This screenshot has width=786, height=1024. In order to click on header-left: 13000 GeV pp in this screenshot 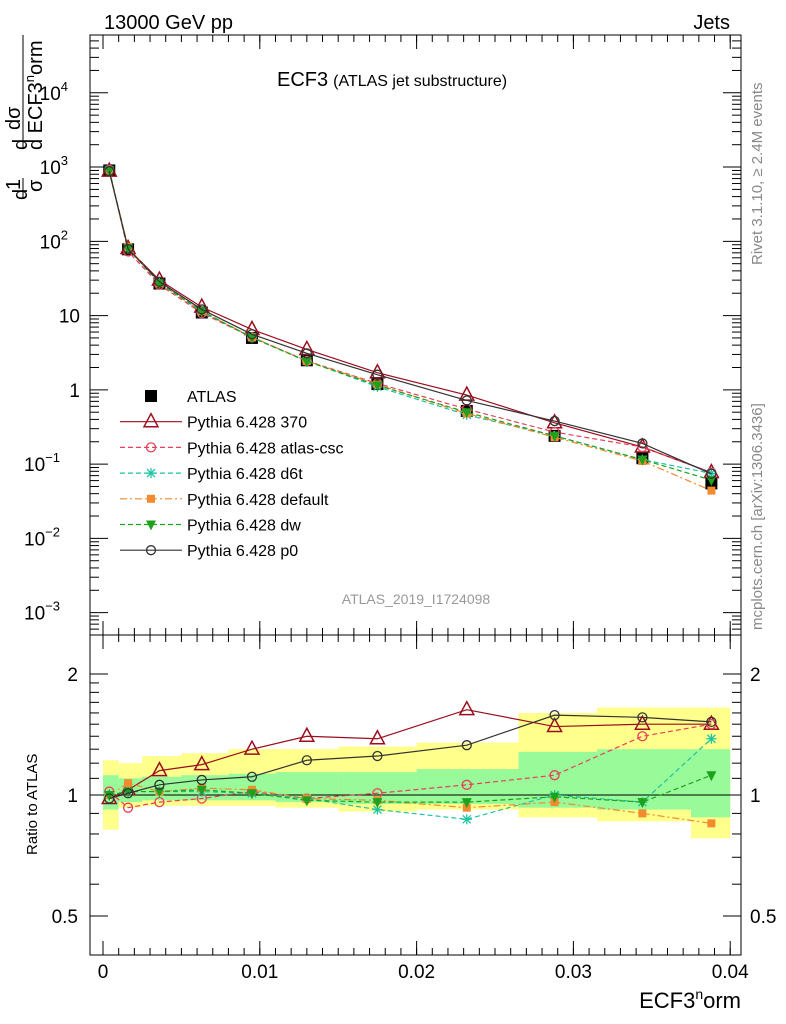, I will do `click(168, 23)`.